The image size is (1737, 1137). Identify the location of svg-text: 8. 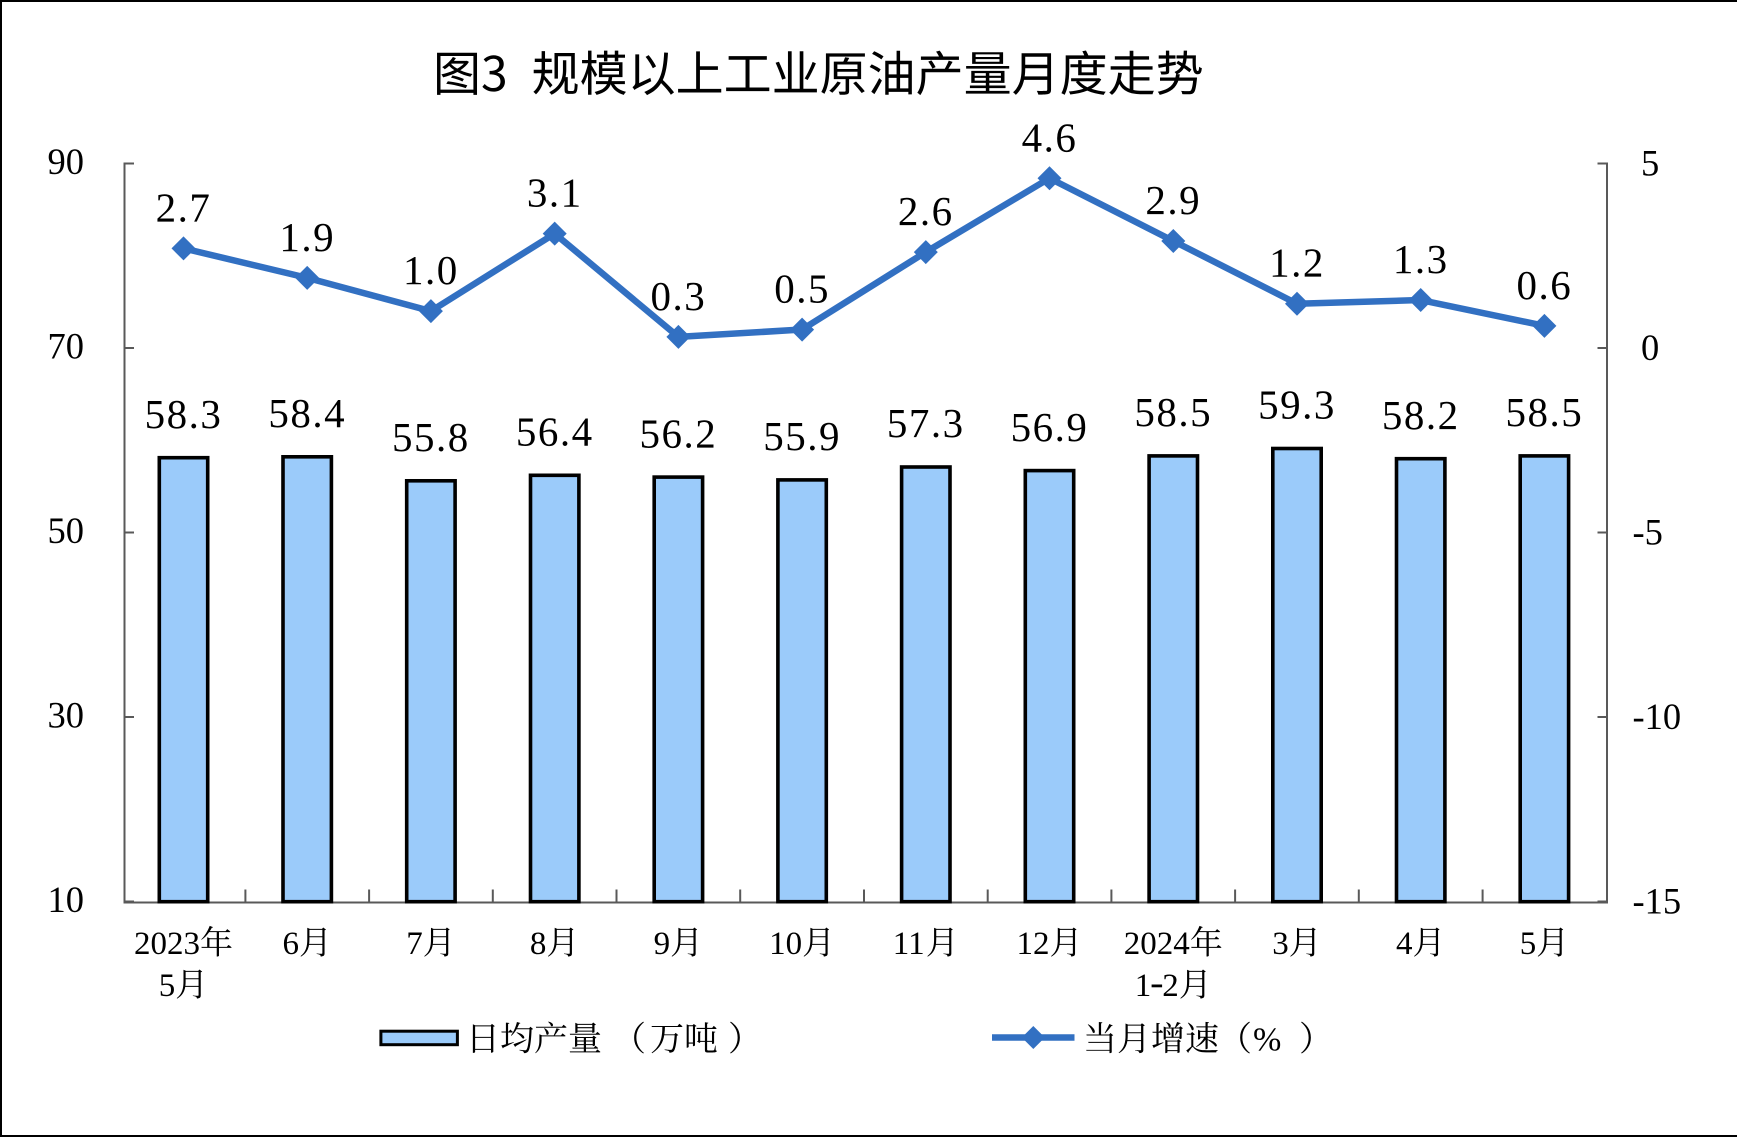
(538, 944).